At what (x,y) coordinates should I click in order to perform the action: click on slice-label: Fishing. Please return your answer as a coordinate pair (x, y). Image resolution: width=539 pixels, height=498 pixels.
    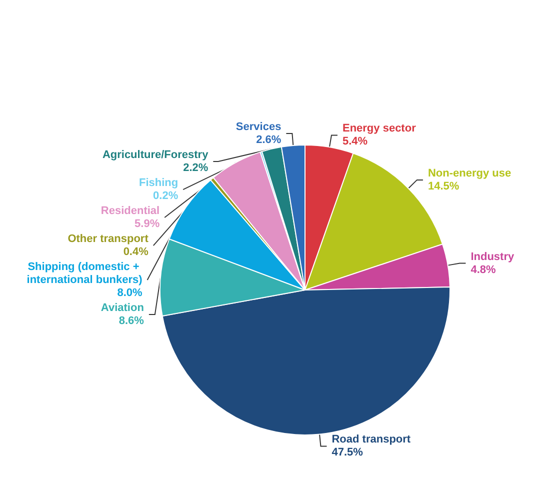
    Looking at the image, I should click on (158, 183).